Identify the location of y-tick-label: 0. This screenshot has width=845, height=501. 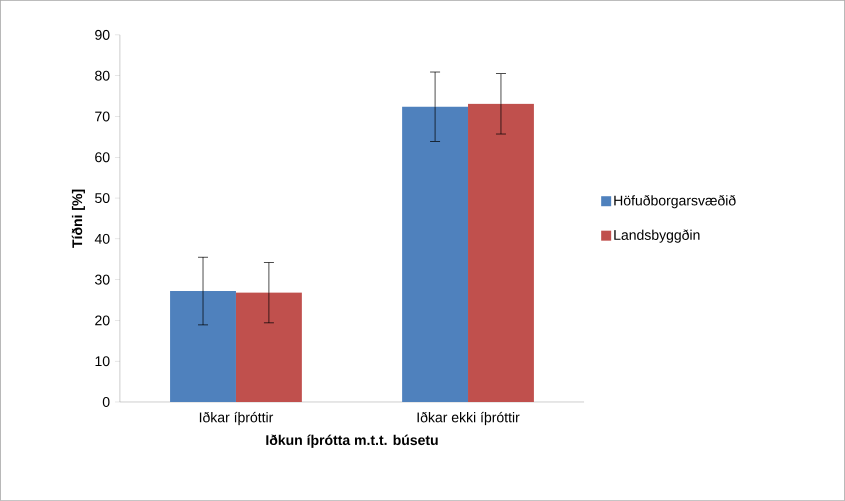
(106, 402).